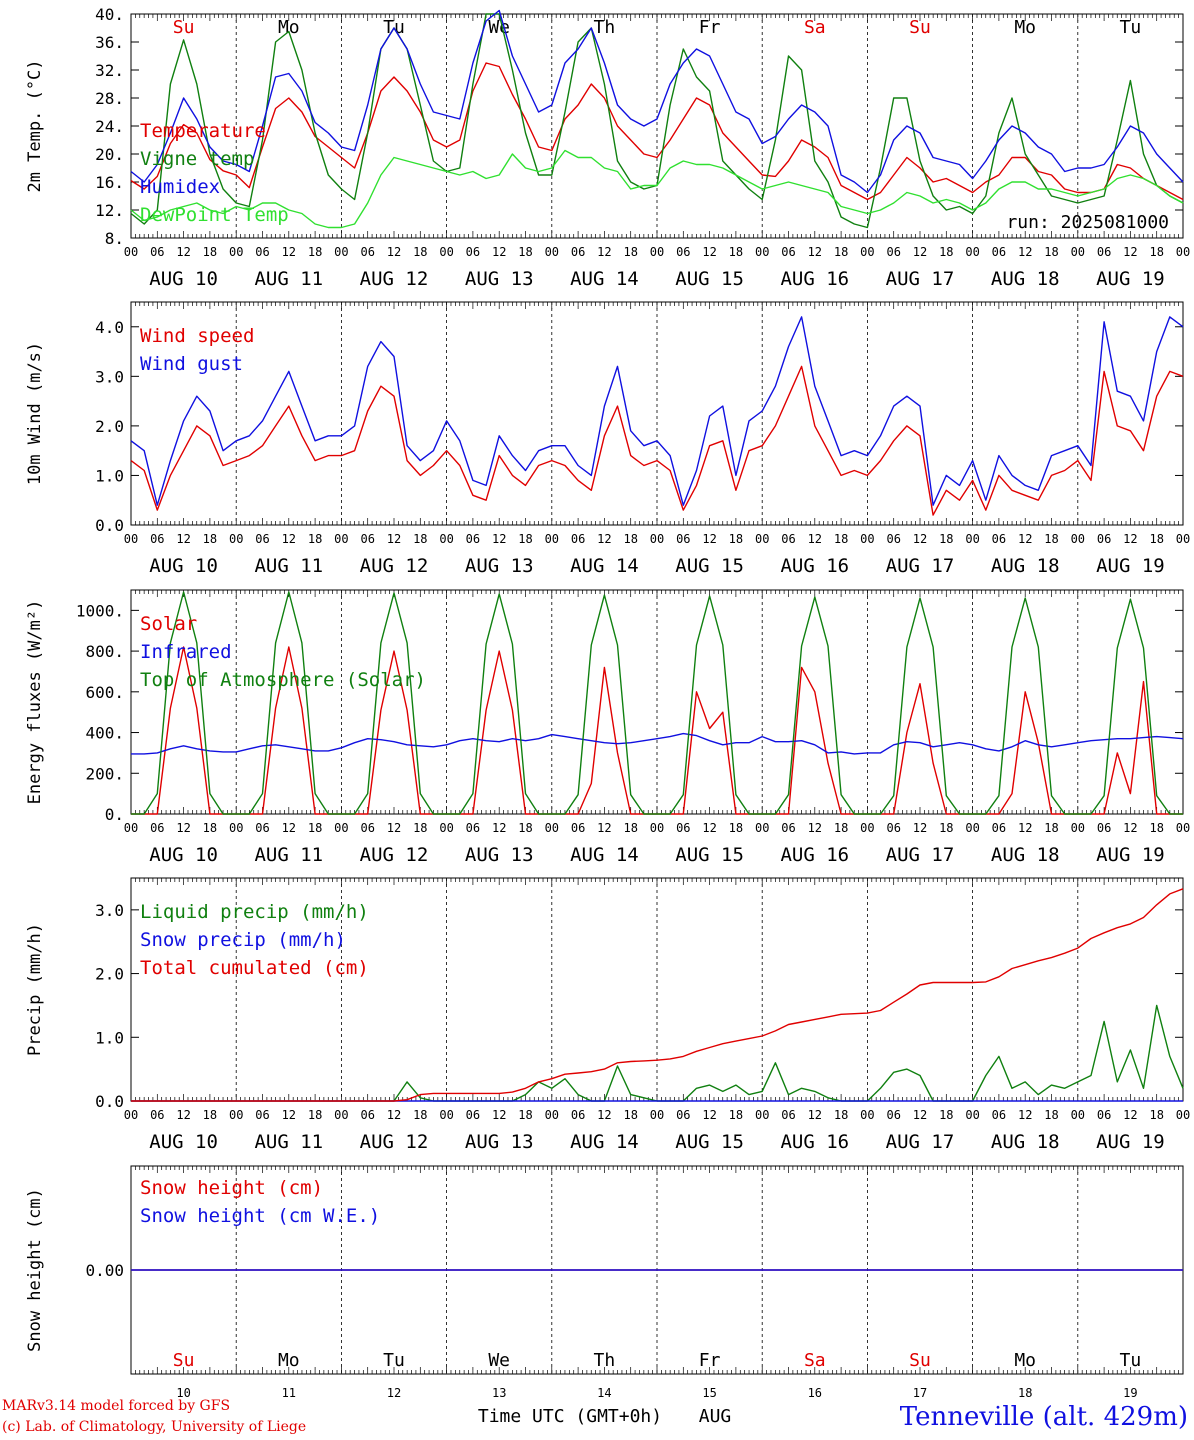  What do you see at coordinates (183, 1393) in the screenshot?
I see `day-number-label: 10` at bounding box center [183, 1393].